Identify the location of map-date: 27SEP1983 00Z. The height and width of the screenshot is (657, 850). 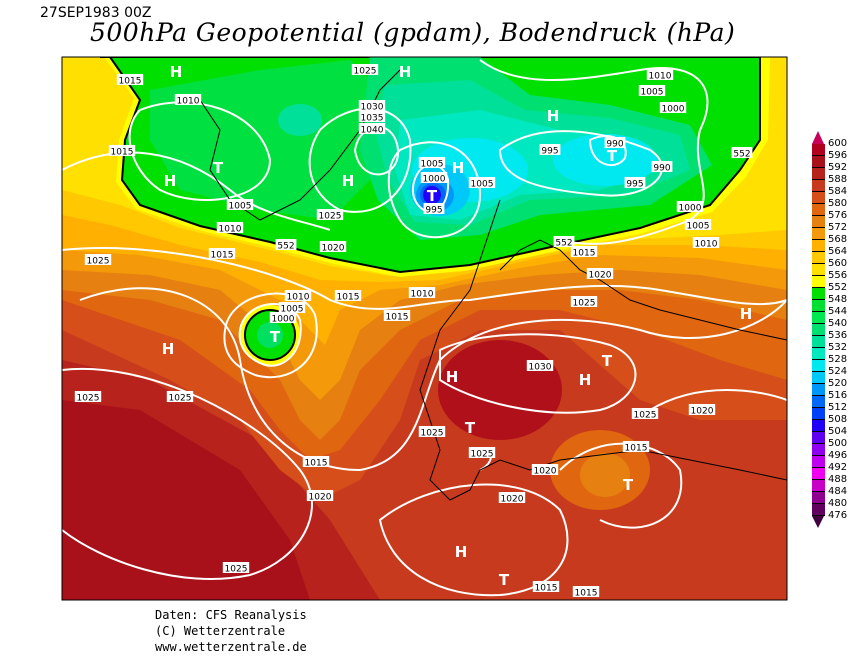
(96, 13).